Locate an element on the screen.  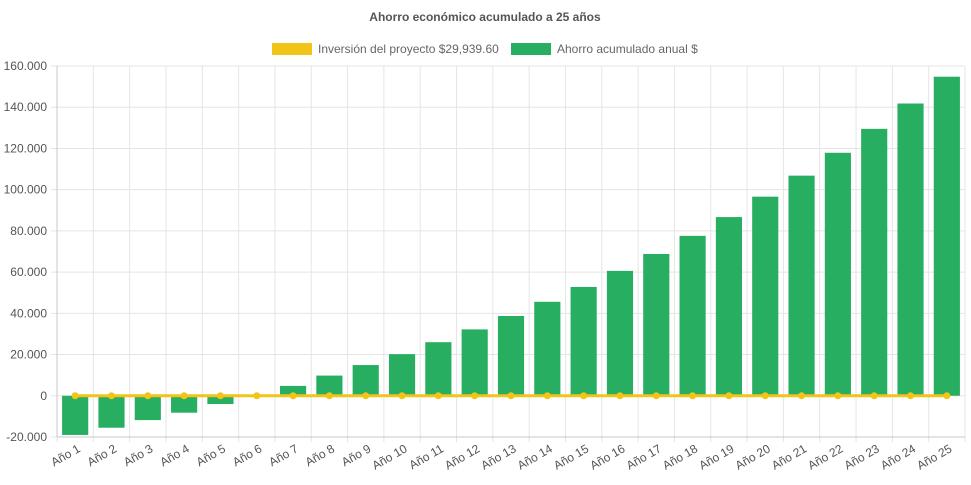
x-tick-label: Año 1 is located at coordinates (66, 455).